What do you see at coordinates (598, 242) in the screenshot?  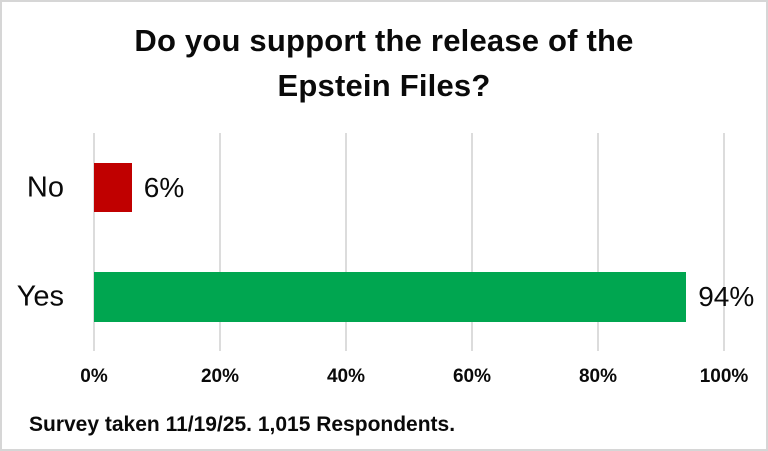 I see `gridline-80%` at bounding box center [598, 242].